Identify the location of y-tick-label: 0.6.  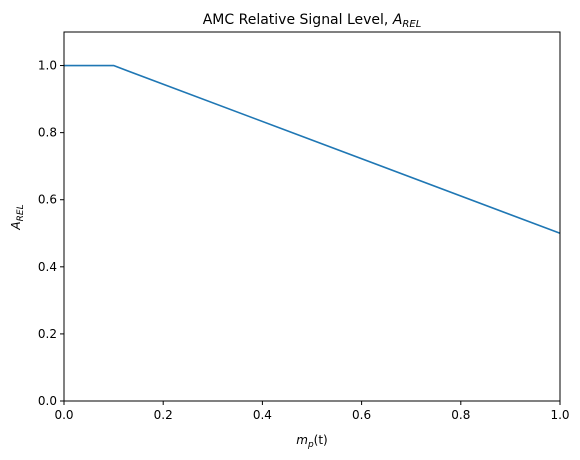
(47, 200).